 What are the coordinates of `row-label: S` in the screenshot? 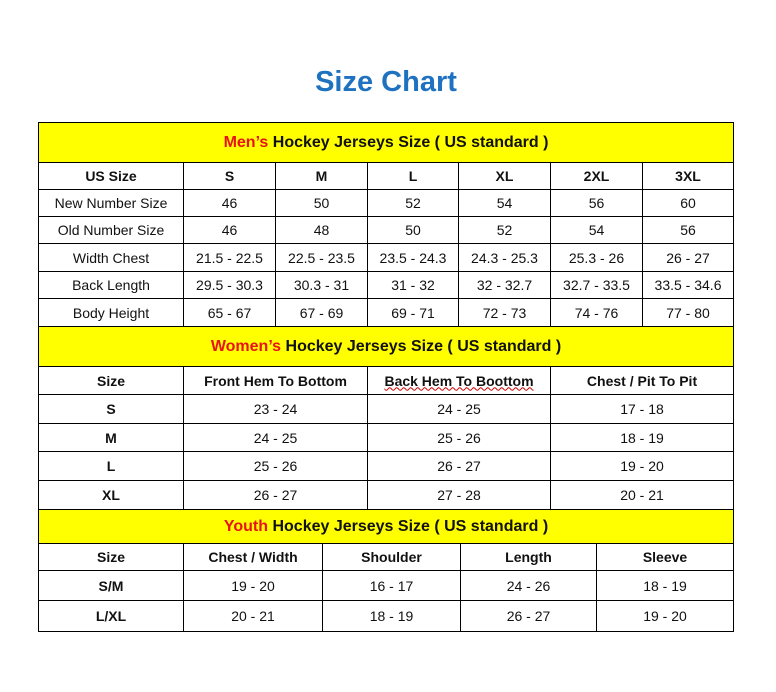 It's located at (111, 409).